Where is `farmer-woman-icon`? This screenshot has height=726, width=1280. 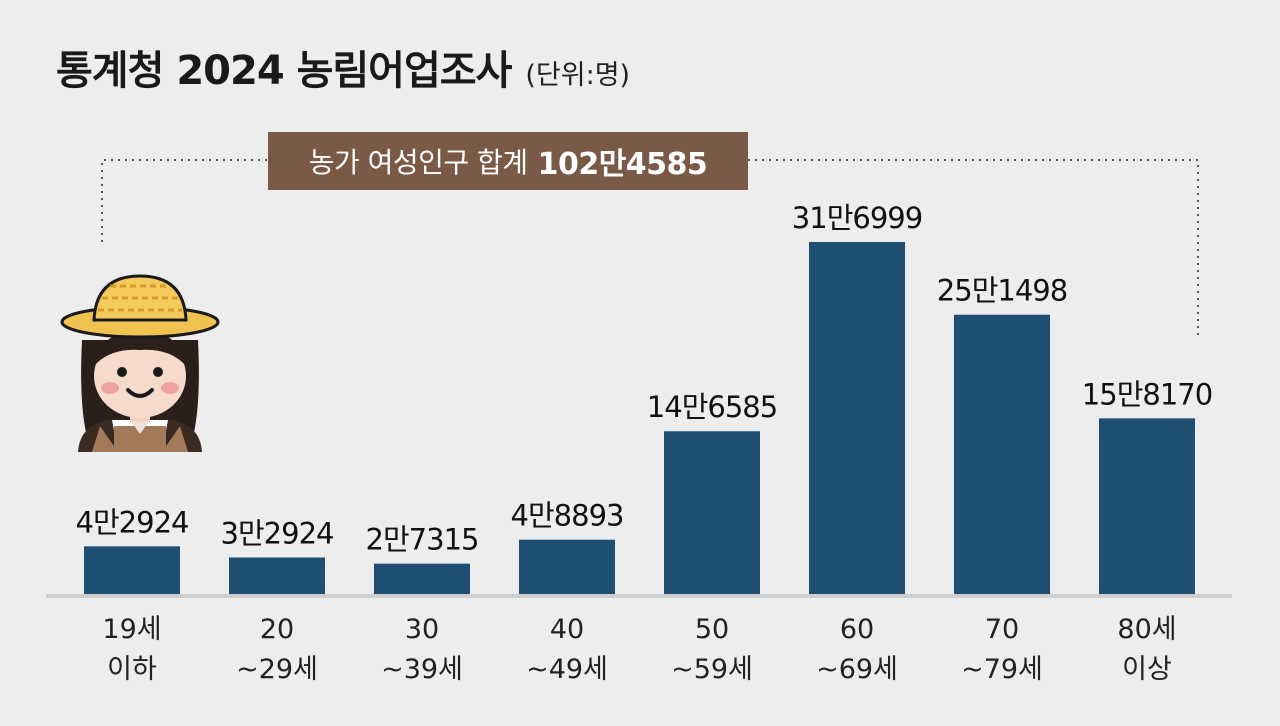 farmer-woman-icon is located at coordinates (140, 363).